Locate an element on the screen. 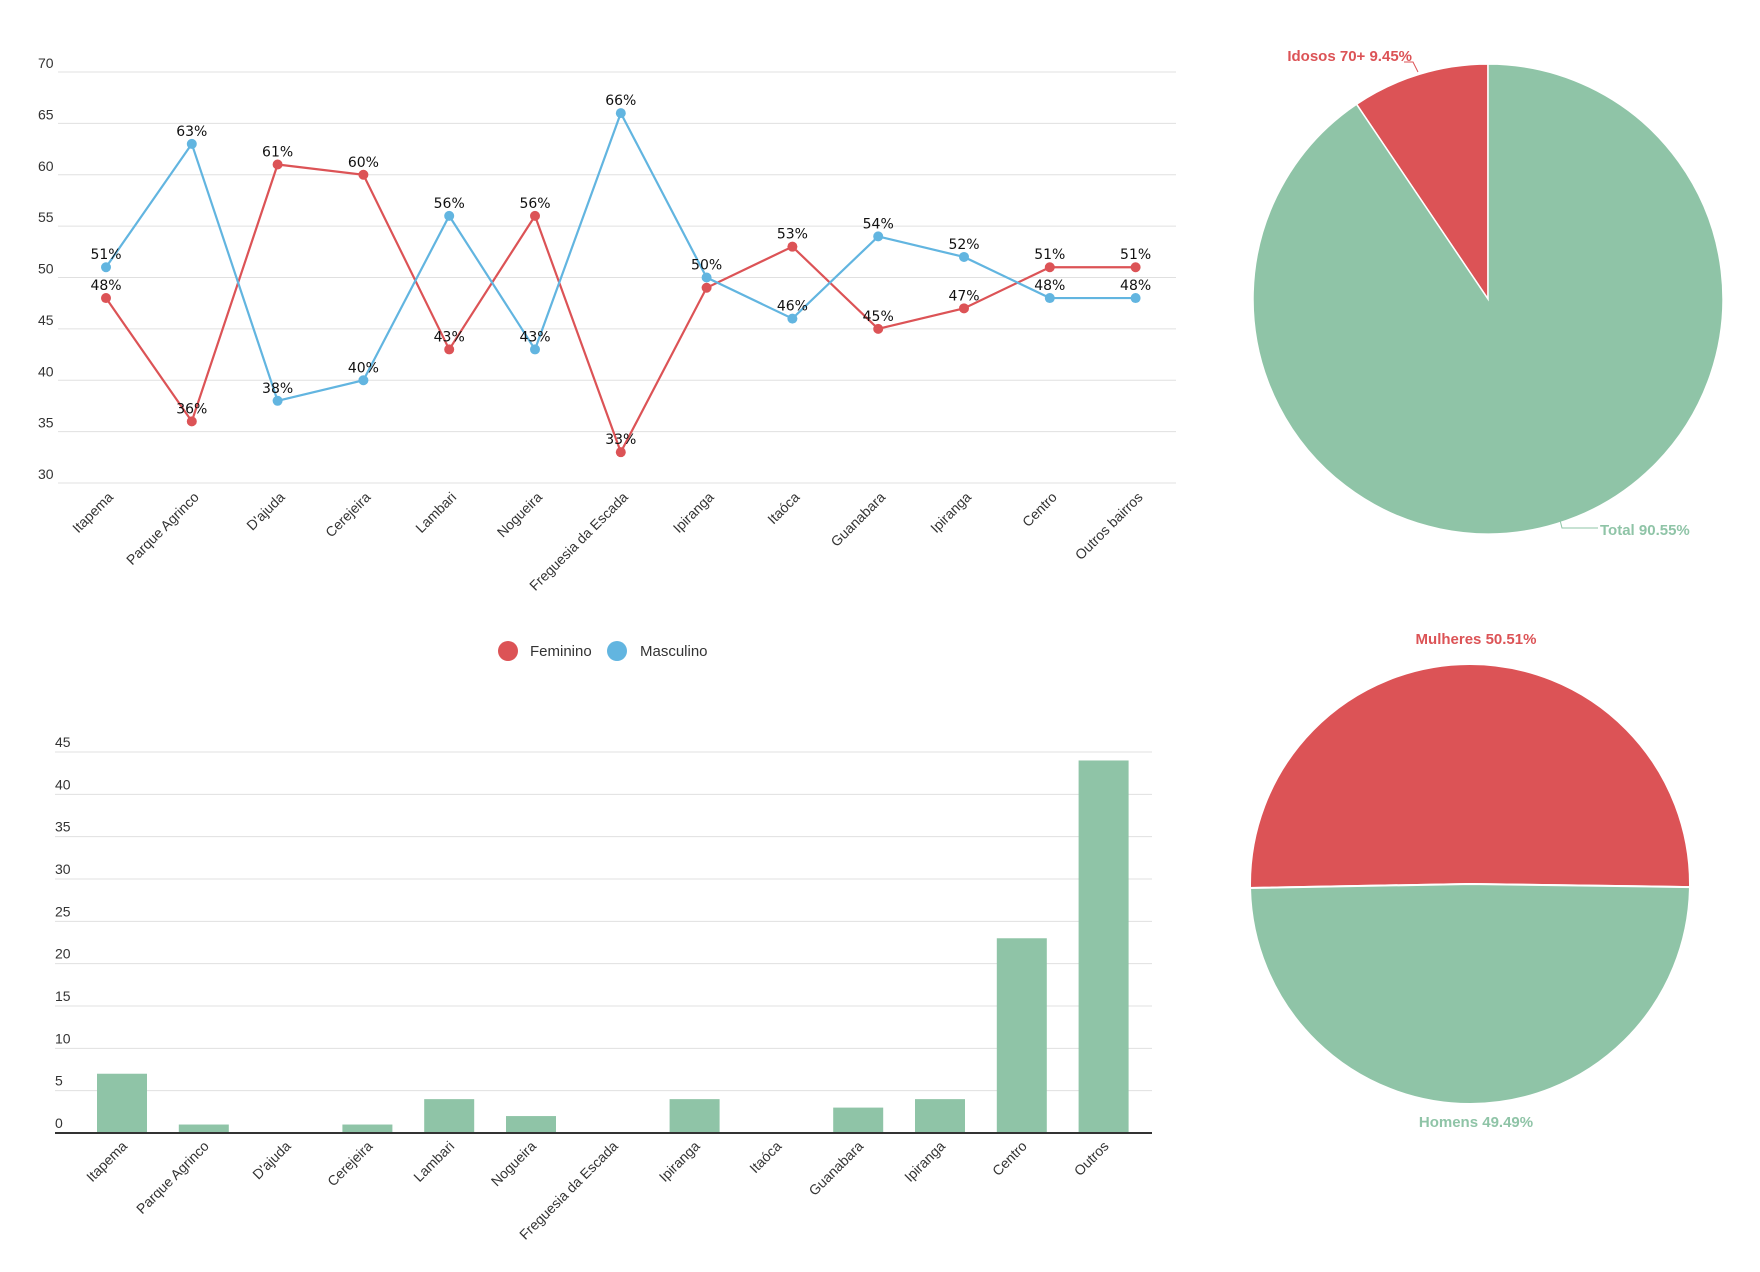  bar-x-category-label: Centro is located at coordinates (1009, 1158).